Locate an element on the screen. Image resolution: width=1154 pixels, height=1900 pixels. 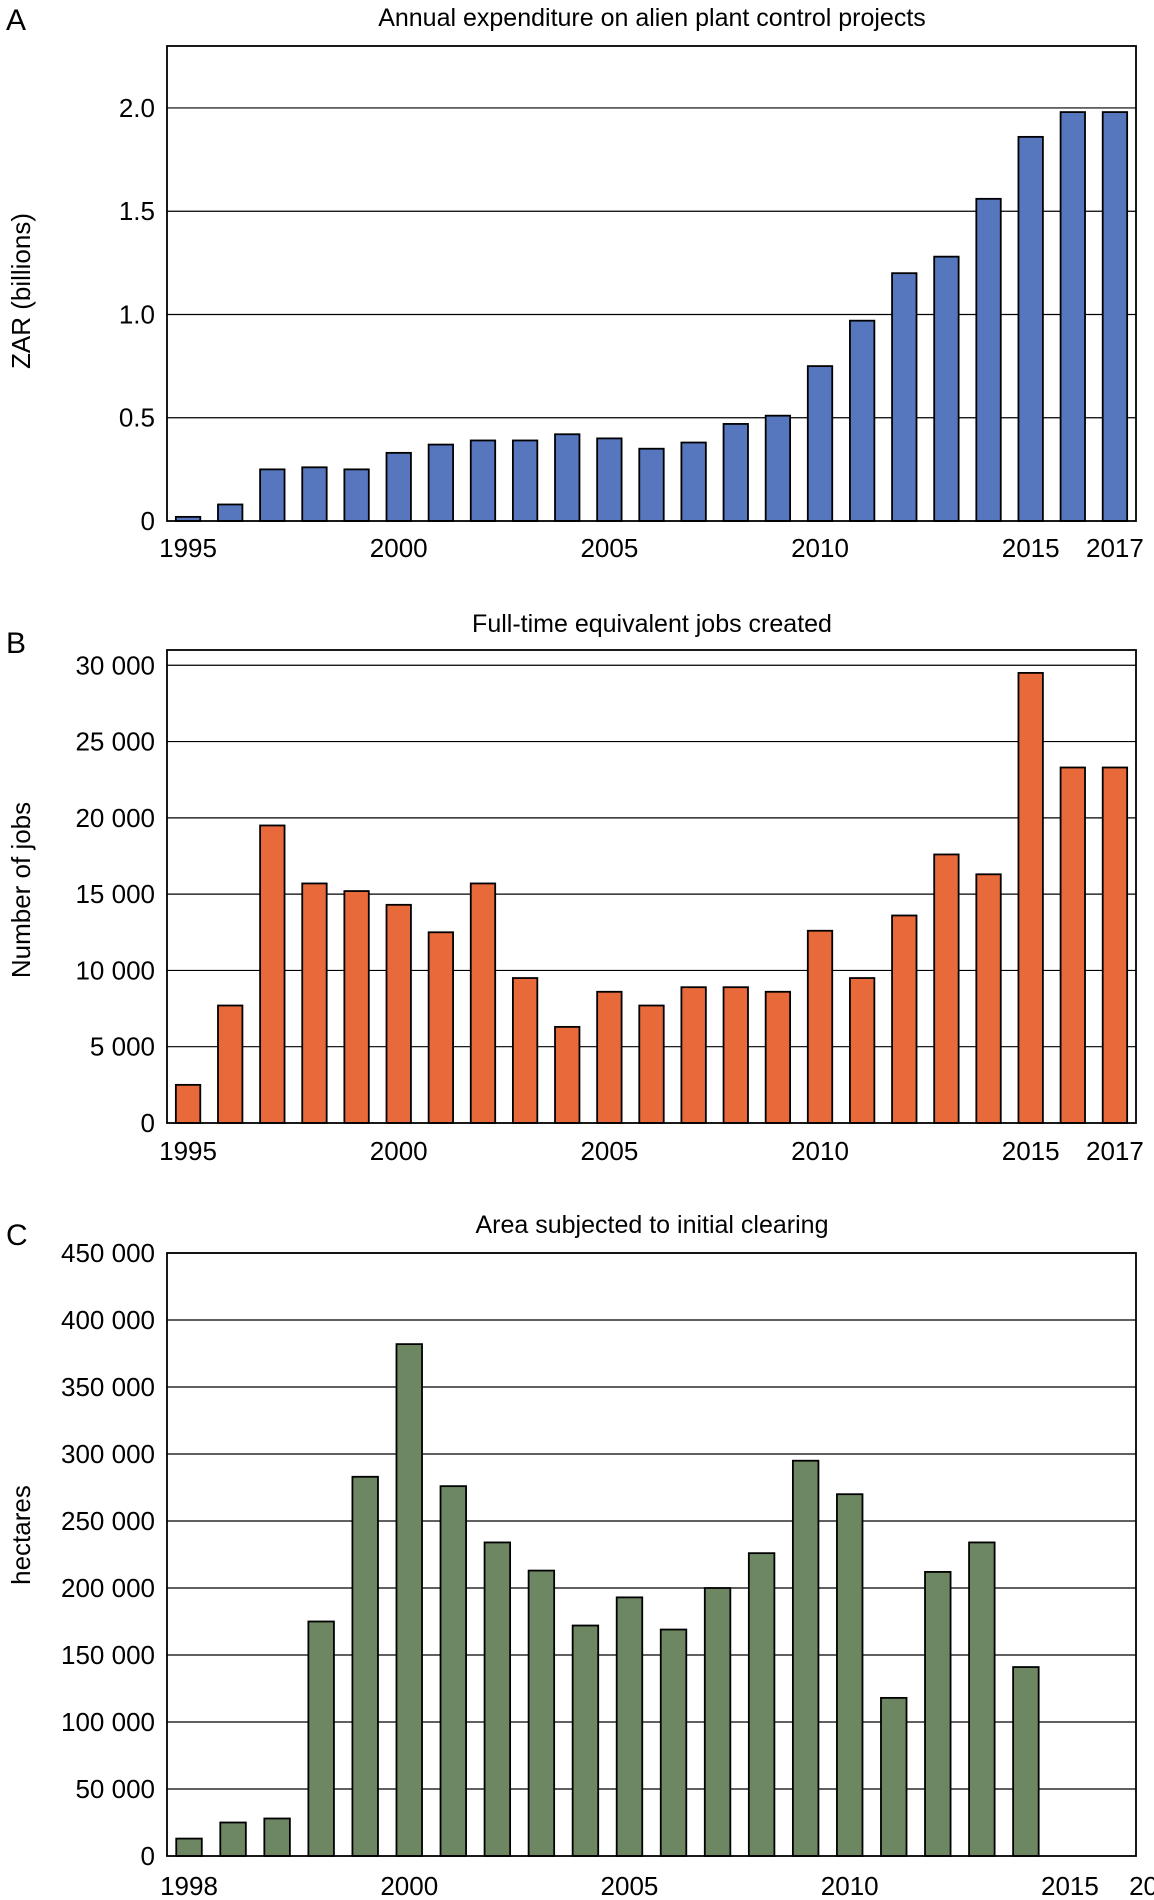
bar-a-2012 is located at coordinates (904, 397).